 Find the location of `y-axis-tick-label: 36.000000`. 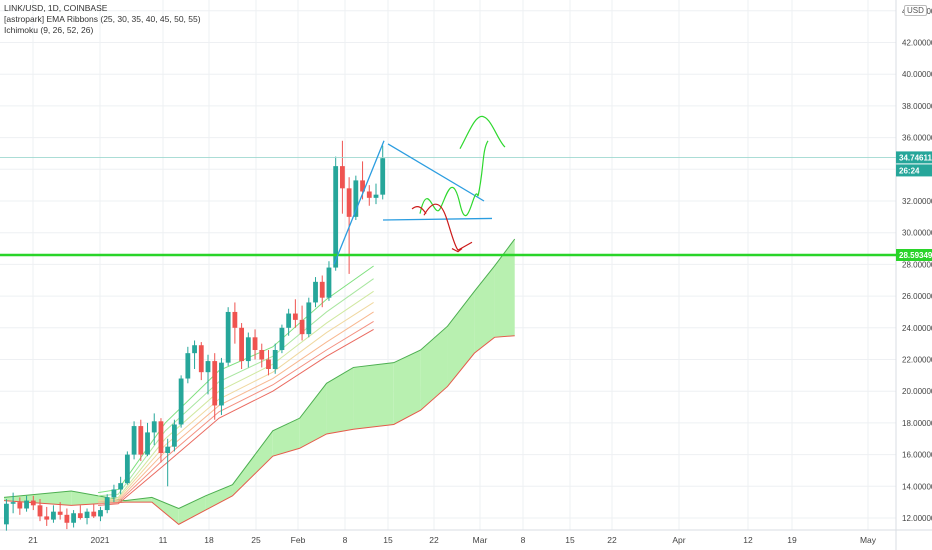

y-axis-tick-label: 36.000000 is located at coordinates (917, 138).